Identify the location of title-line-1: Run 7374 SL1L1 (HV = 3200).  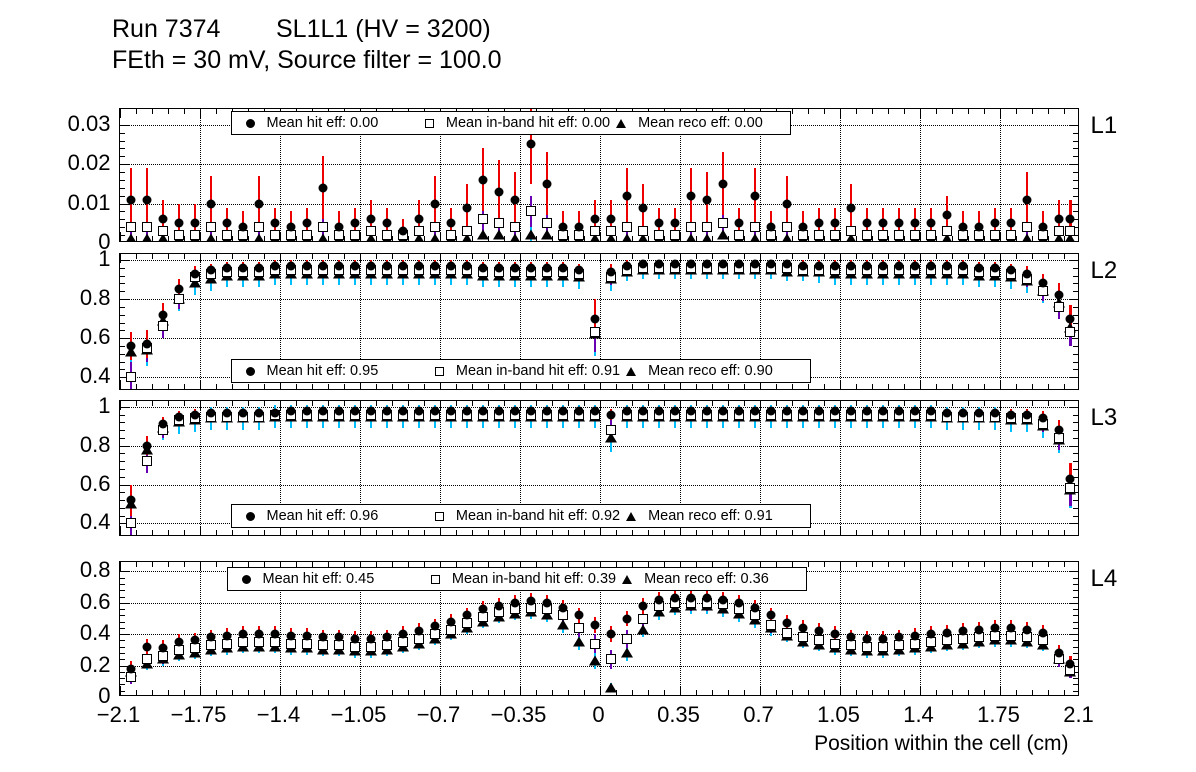
(301, 29).